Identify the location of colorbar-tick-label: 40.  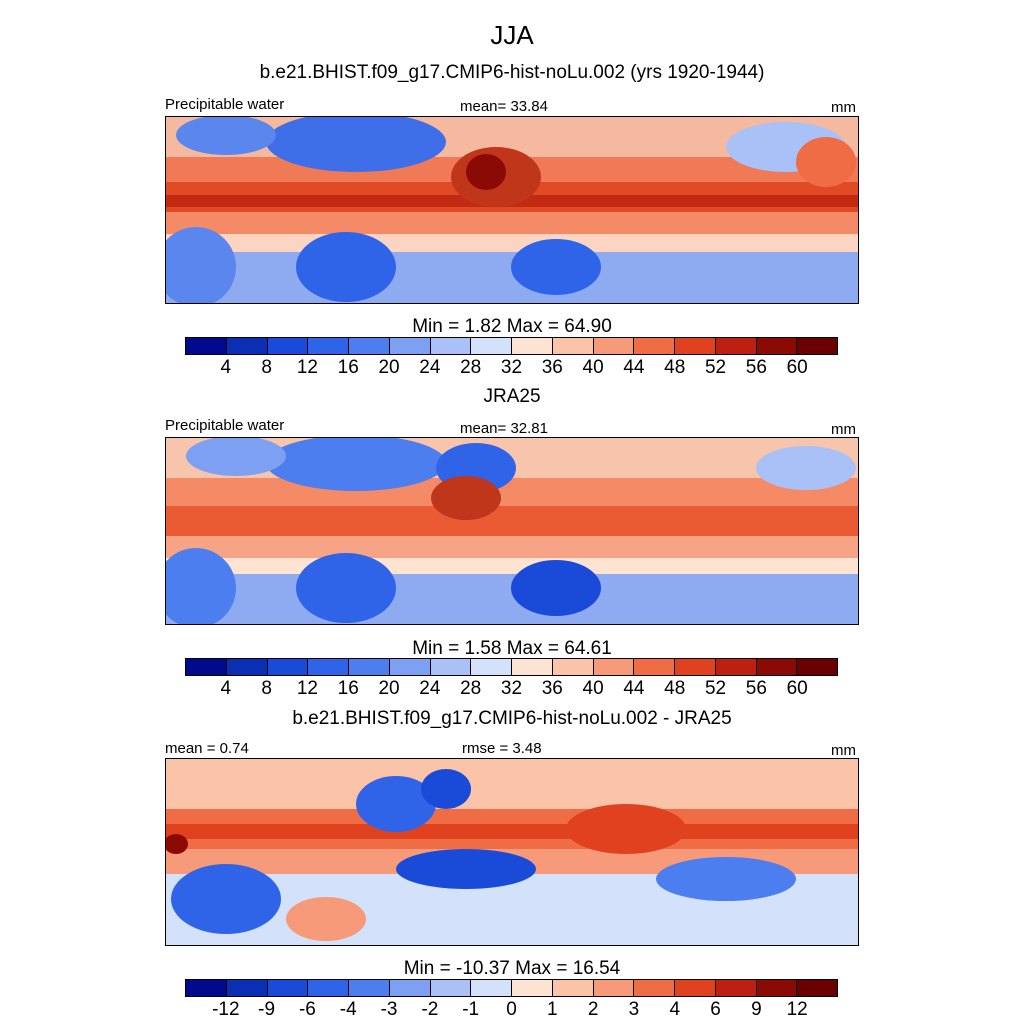
(593, 367).